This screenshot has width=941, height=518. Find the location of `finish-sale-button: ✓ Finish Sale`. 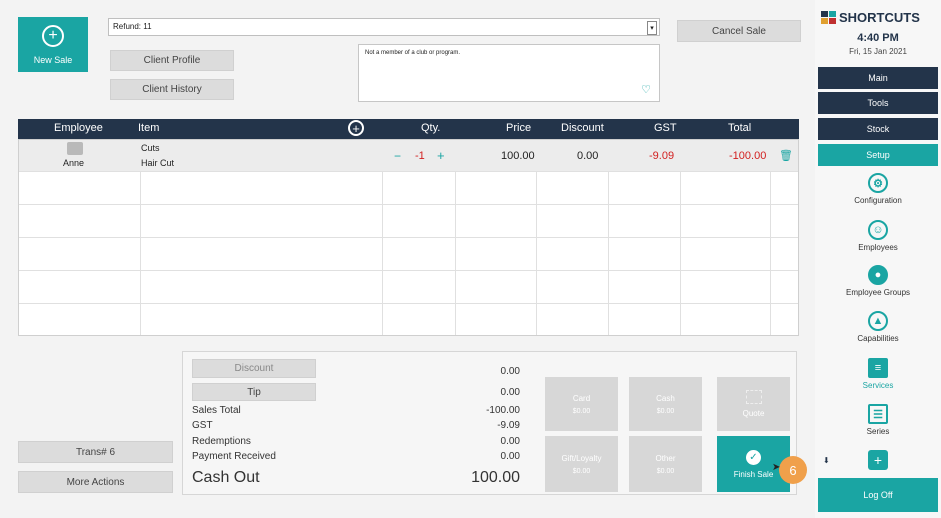

finish-sale-button: ✓ Finish Sale is located at coordinates (753, 464).